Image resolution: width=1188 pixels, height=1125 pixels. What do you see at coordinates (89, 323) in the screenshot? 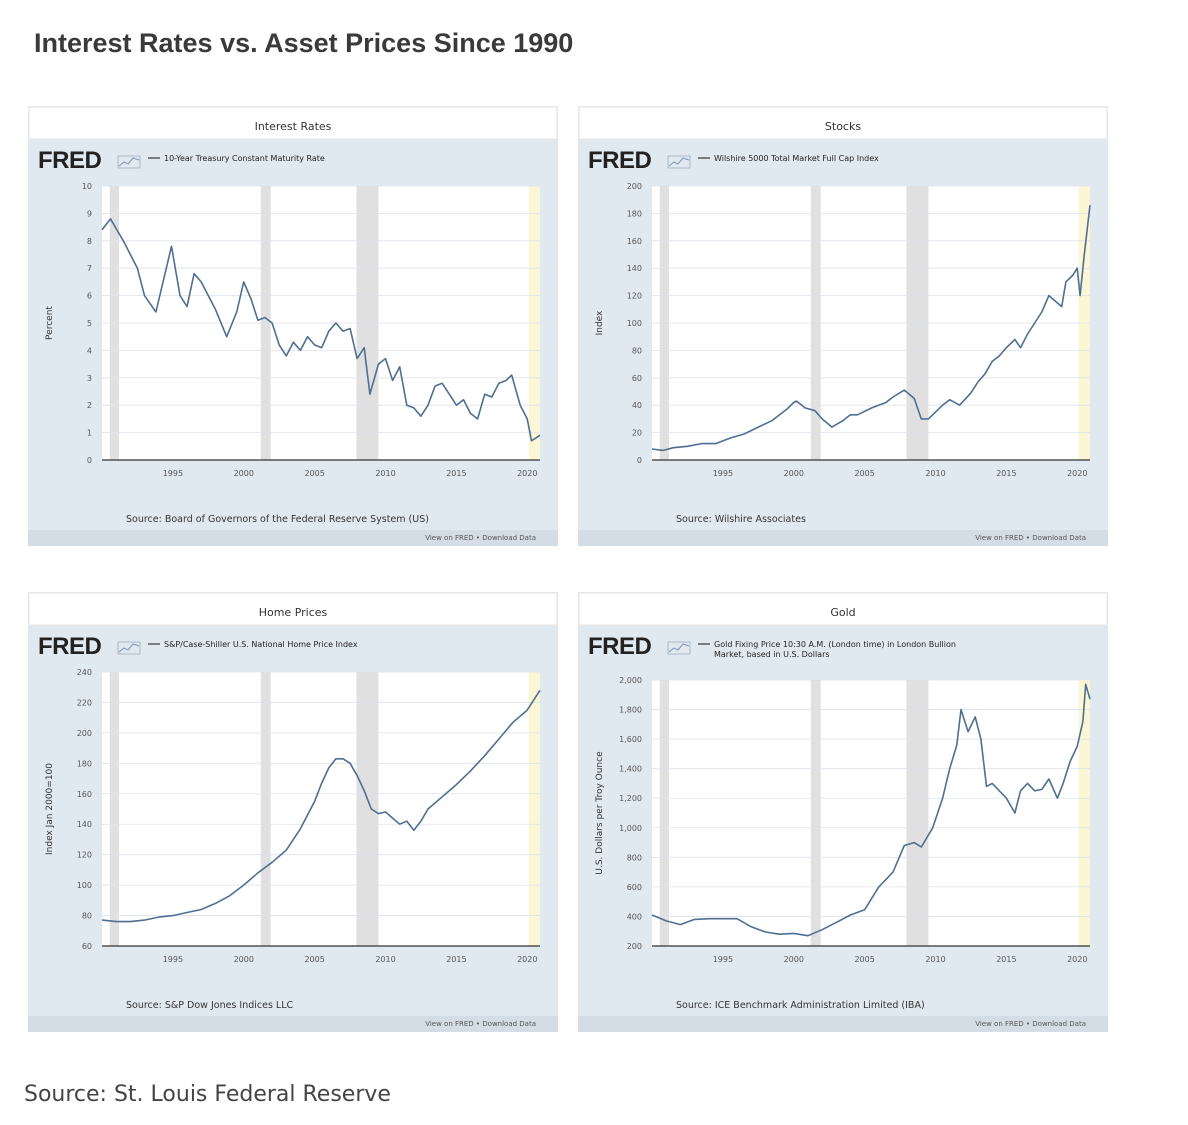
I see `y-tick-label: 5` at bounding box center [89, 323].